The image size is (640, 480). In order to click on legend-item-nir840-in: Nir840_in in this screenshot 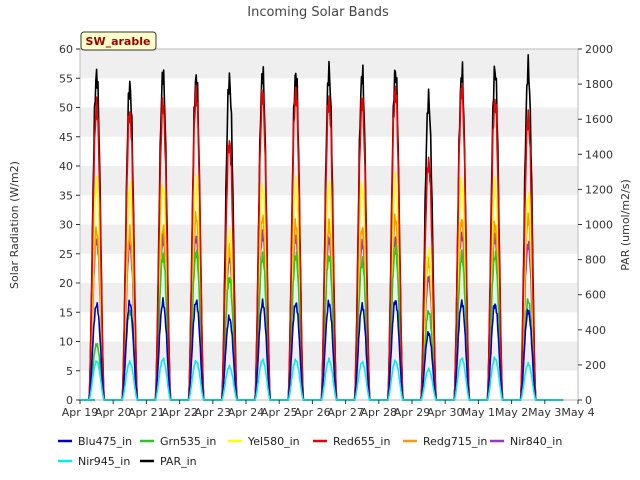, I will do `click(526, 441)`.